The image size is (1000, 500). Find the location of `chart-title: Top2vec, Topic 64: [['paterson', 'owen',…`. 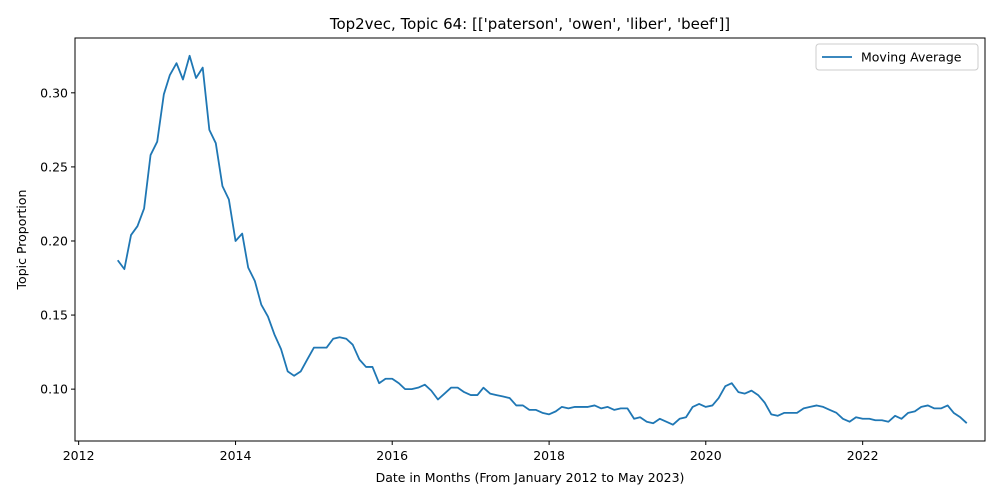

chart-title: Top2vec, Topic 64: [['paterson', 'owen',… is located at coordinates (529, 24).